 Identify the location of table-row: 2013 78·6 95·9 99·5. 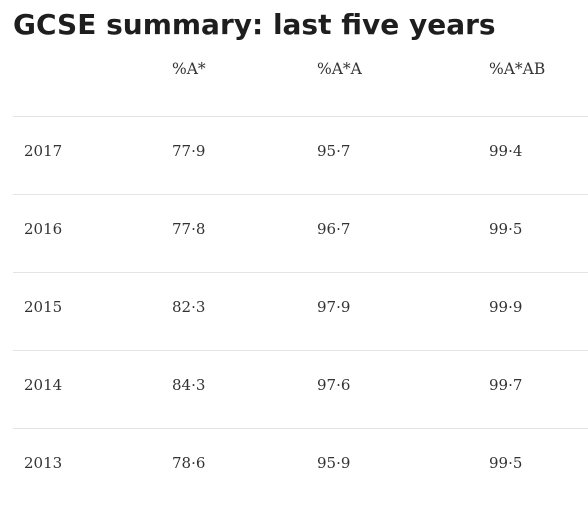
(300, 467).